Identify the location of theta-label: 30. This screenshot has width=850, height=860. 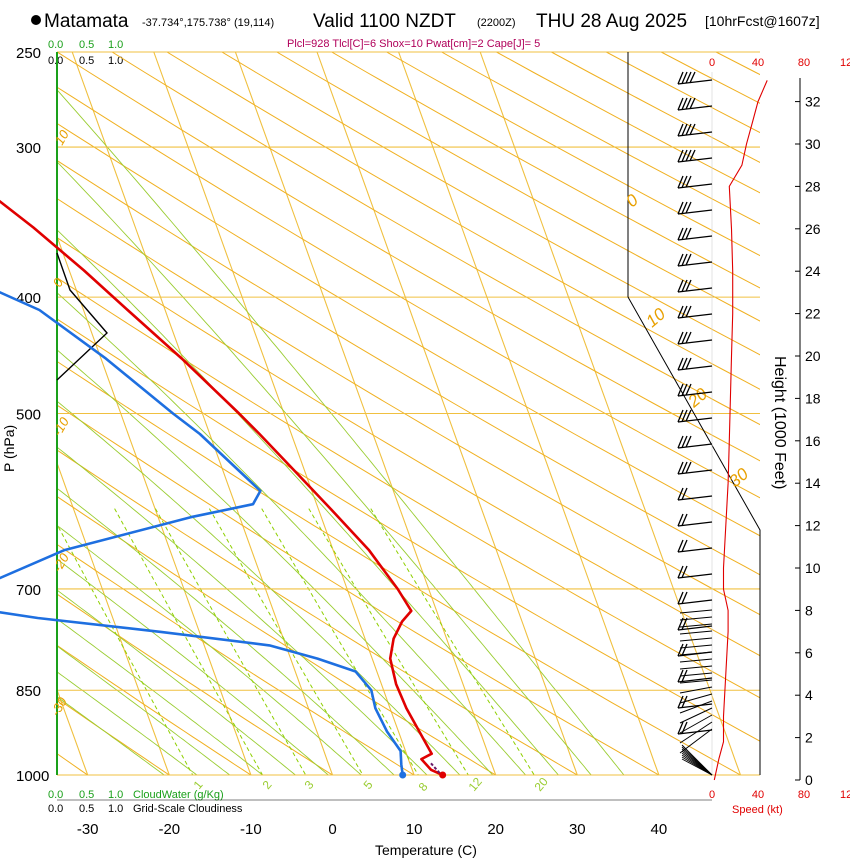
(738, 477).